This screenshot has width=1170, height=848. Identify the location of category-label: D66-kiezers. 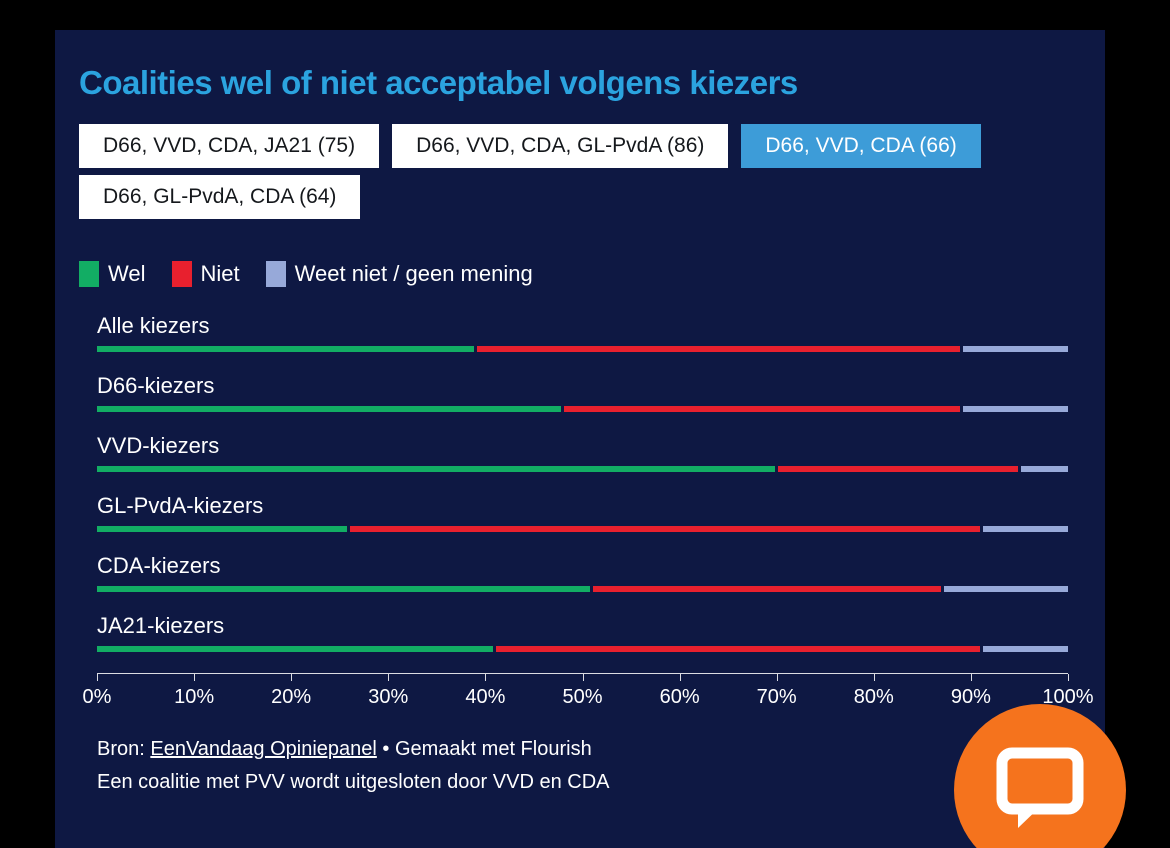
(156, 385).